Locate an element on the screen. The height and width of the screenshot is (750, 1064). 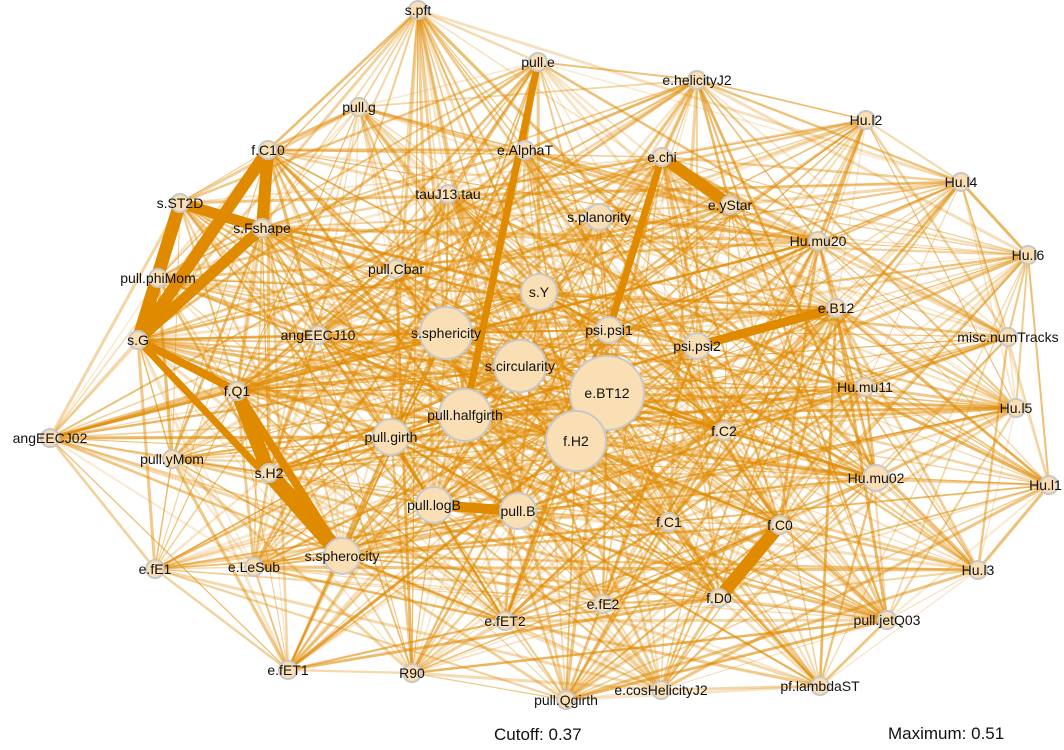
node: s.sphericity is located at coordinates (446, 333).